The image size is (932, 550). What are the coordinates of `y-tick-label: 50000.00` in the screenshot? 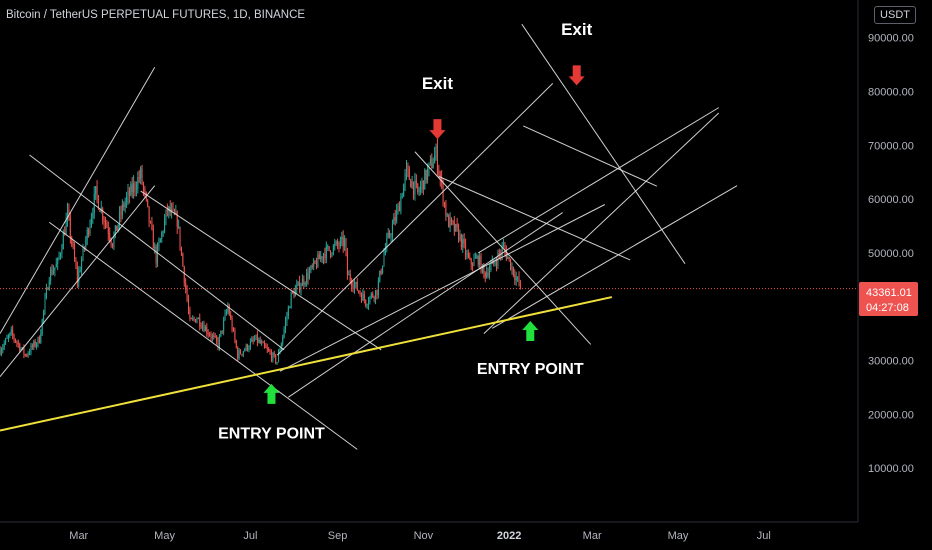 It's located at (891, 254).